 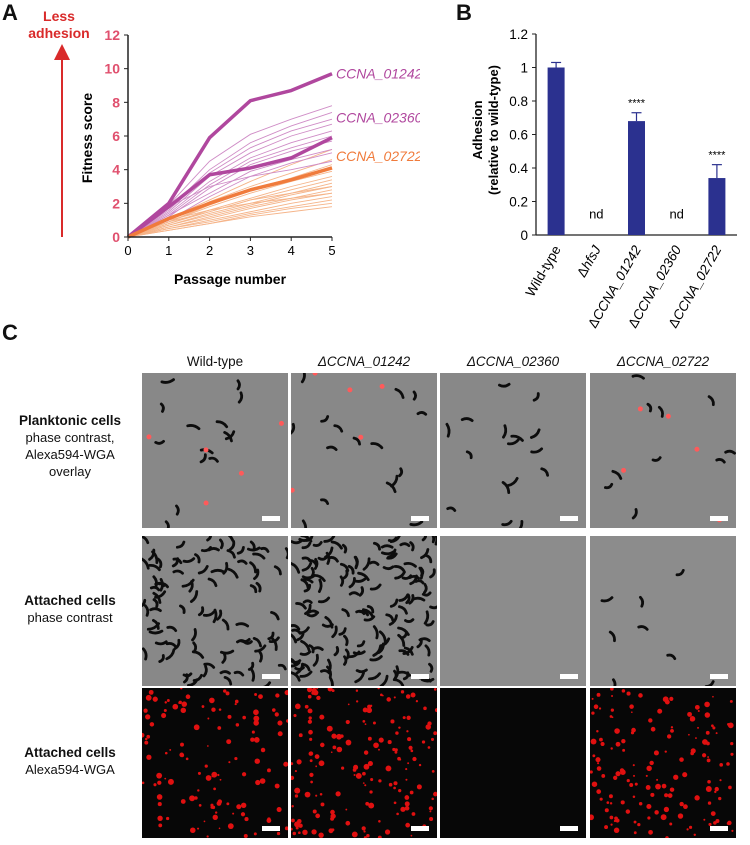 What do you see at coordinates (70, 420) in the screenshot?
I see `row-title: Planktonic cells` at bounding box center [70, 420].